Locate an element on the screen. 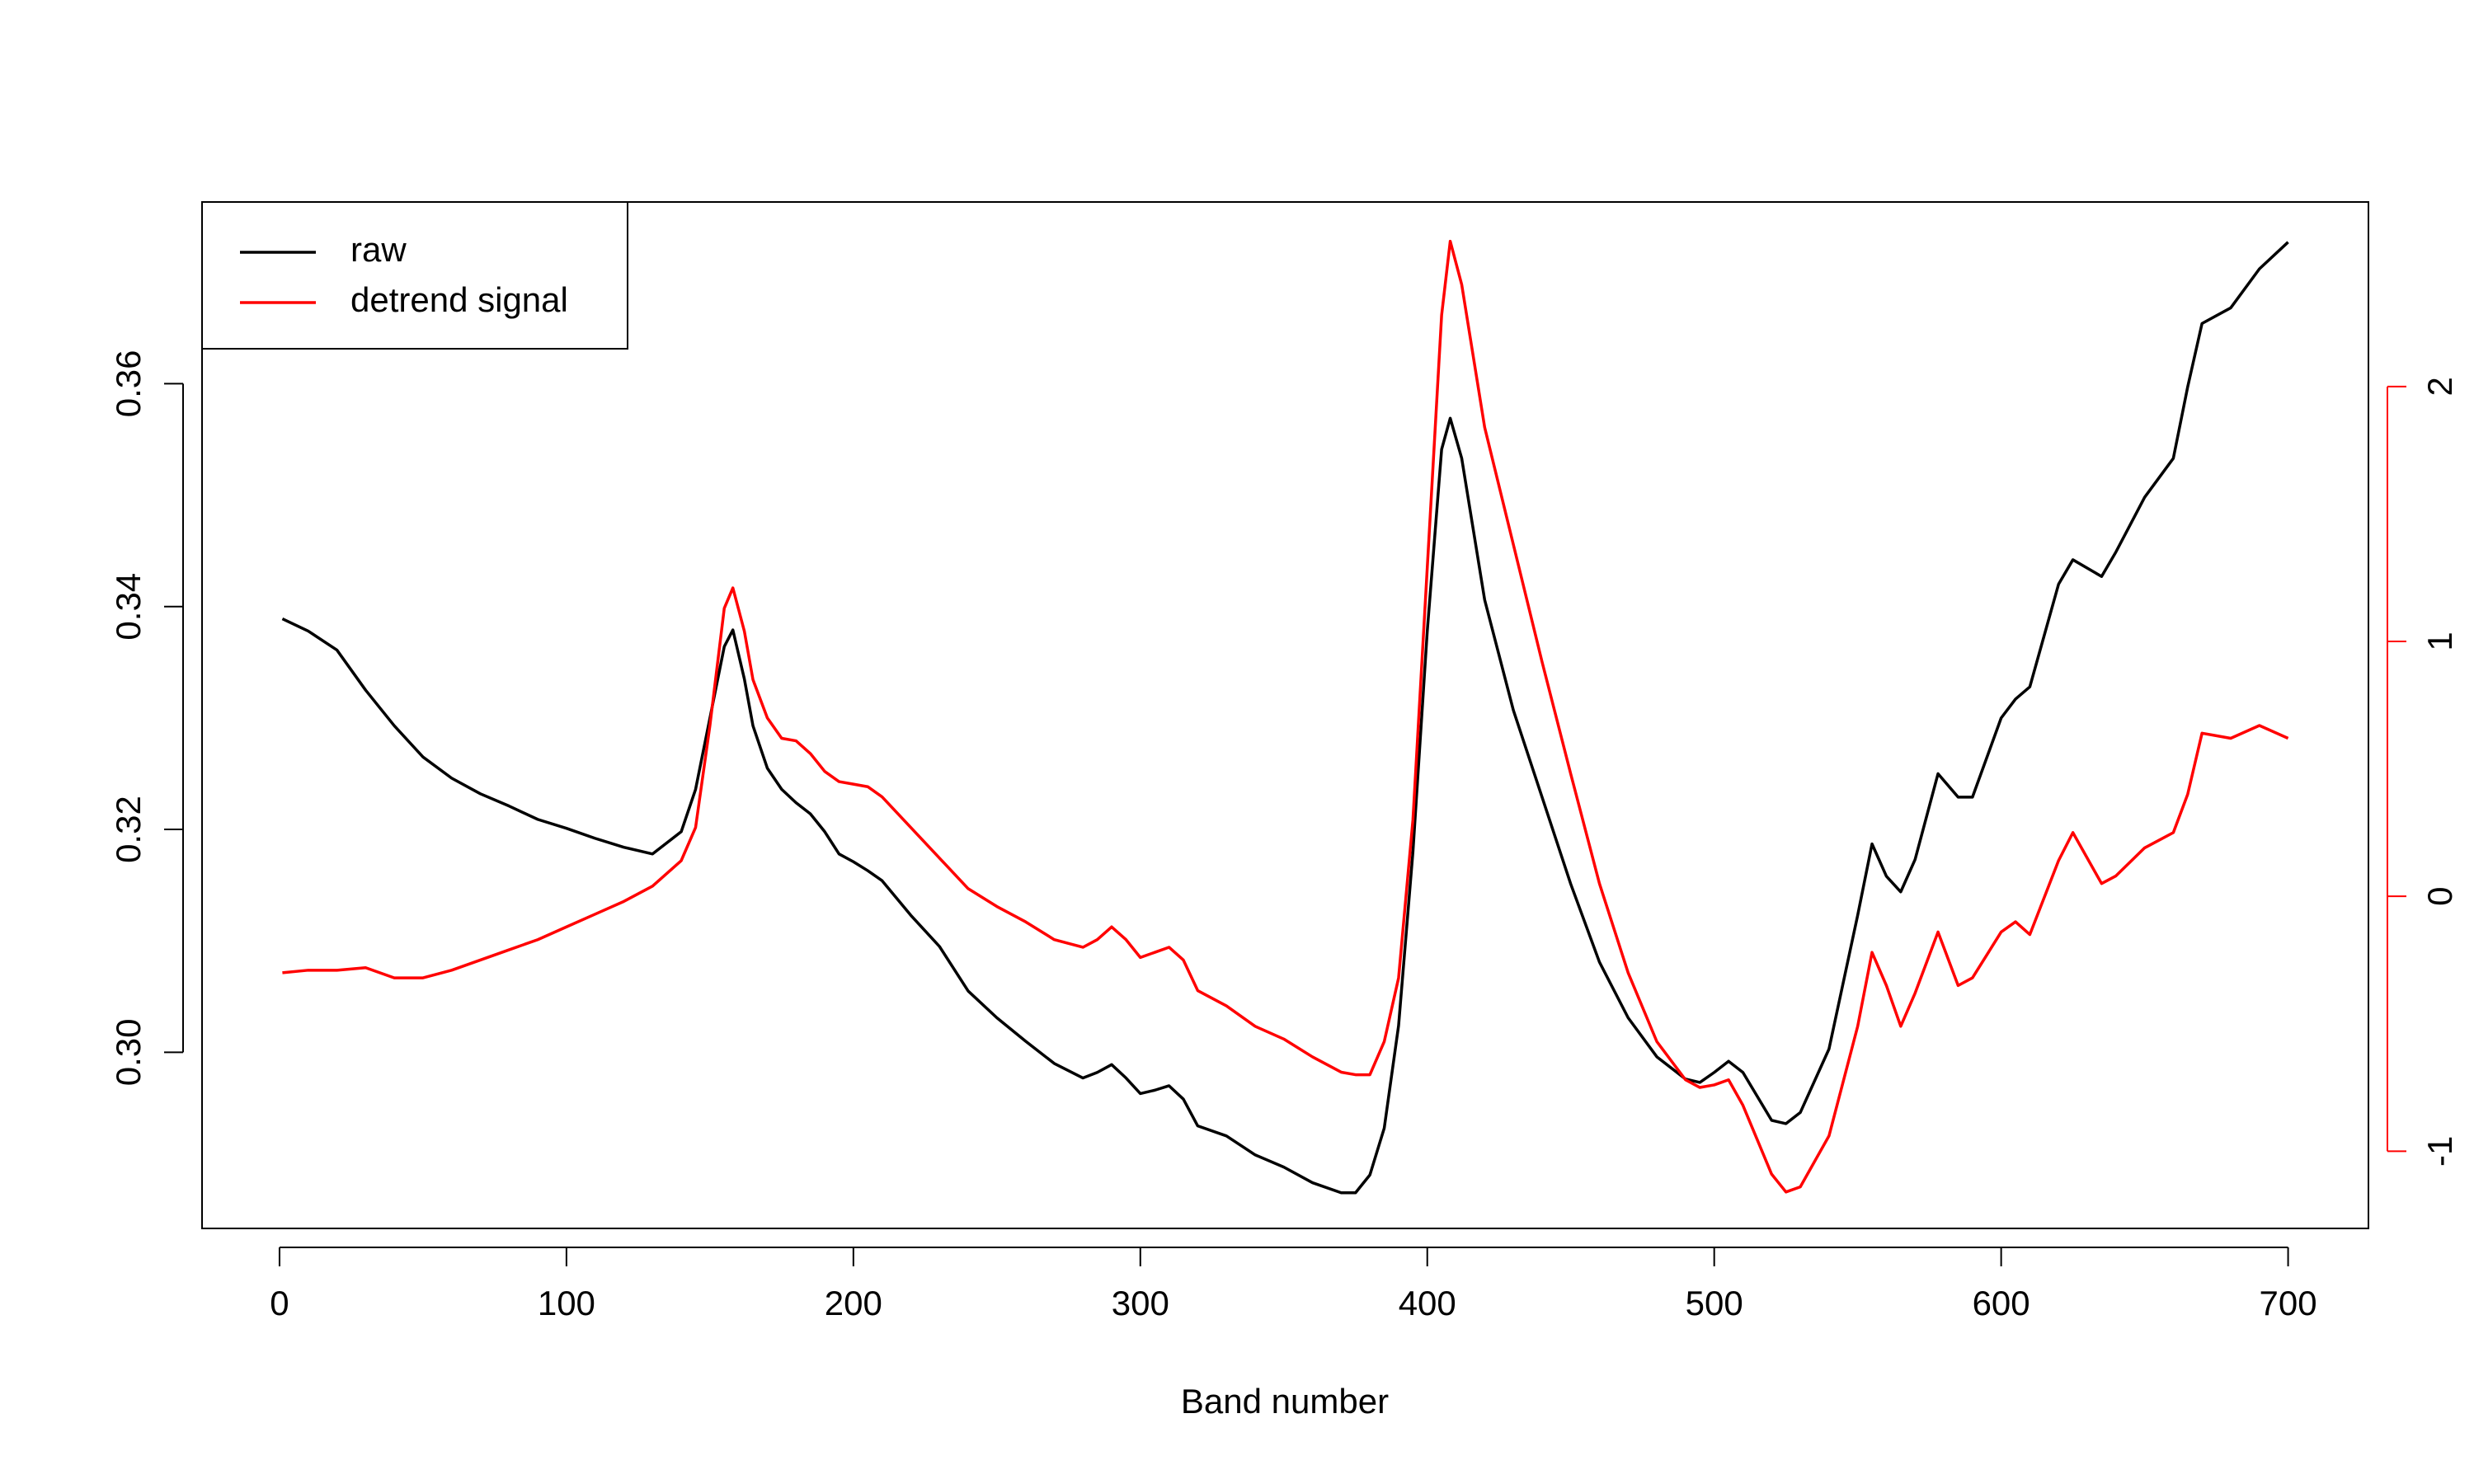 The height and width of the screenshot is (1484, 2474). y2-tick-label: -1 is located at coordinates (2439, 1151).